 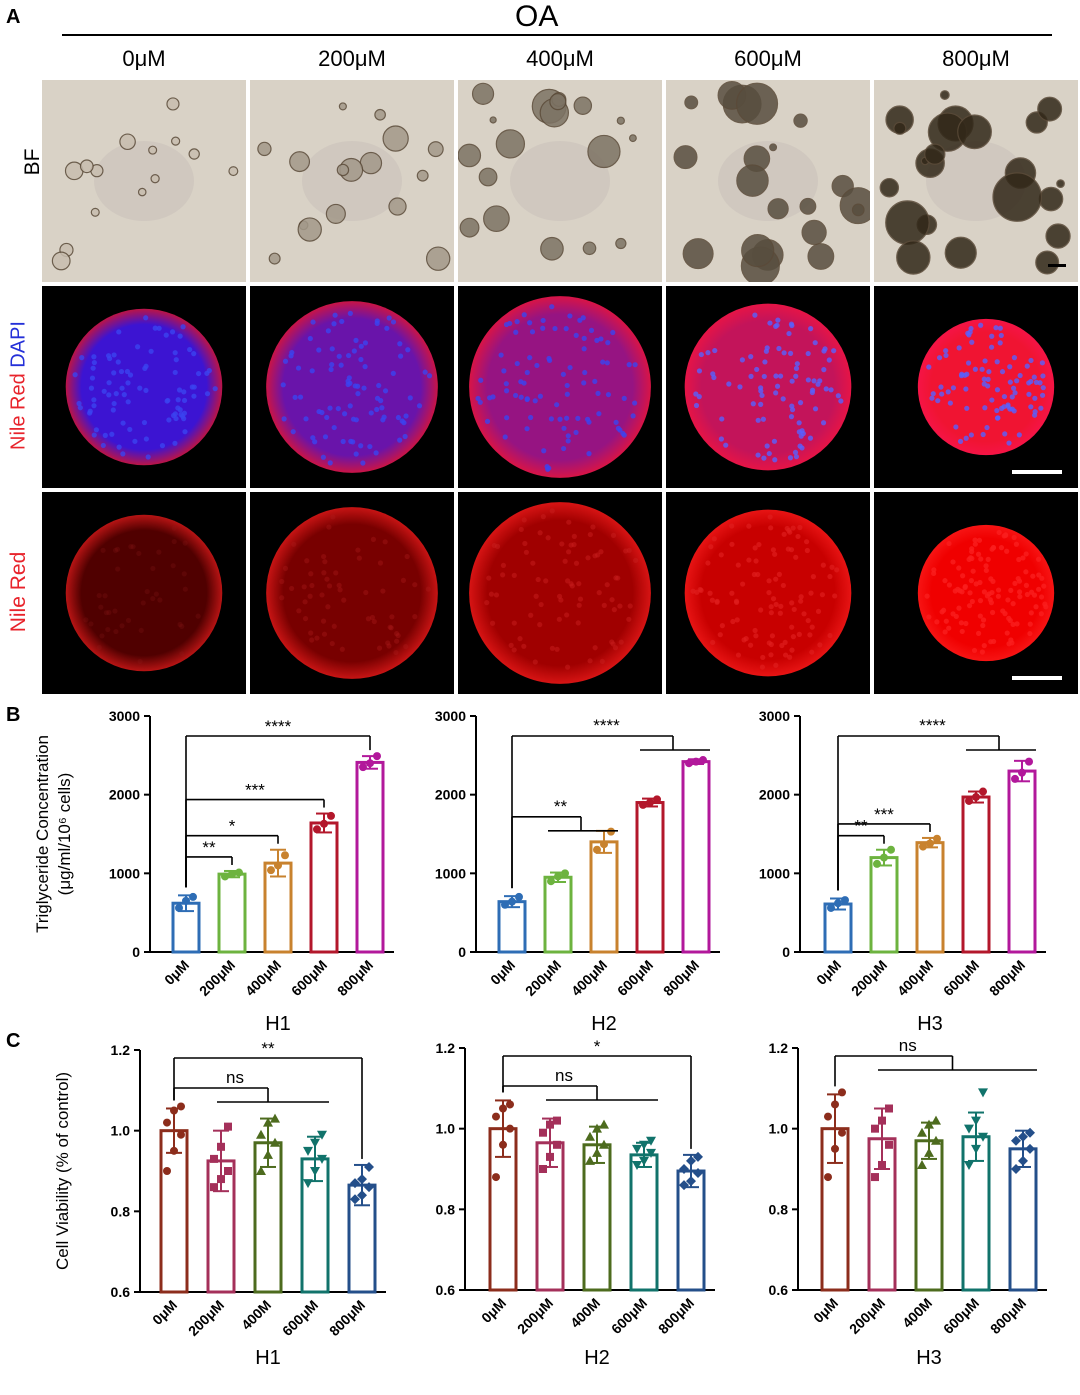 I want to click on y-axis-label-units: (μg/ml/10⁶ cells), so click(x=64, y=834).